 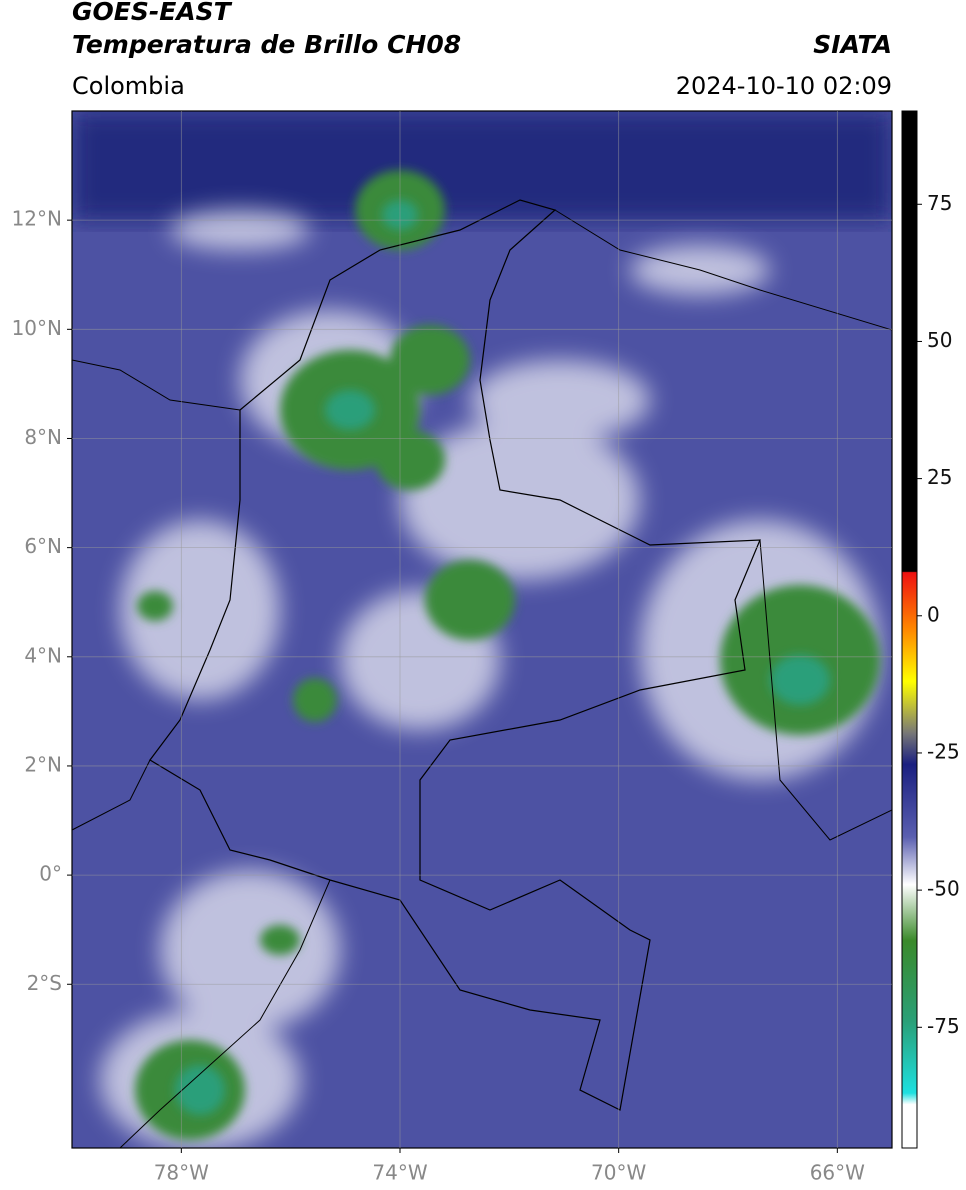 I want to click on colorbar-tick-label: -75, so click(x=943, y=1026).